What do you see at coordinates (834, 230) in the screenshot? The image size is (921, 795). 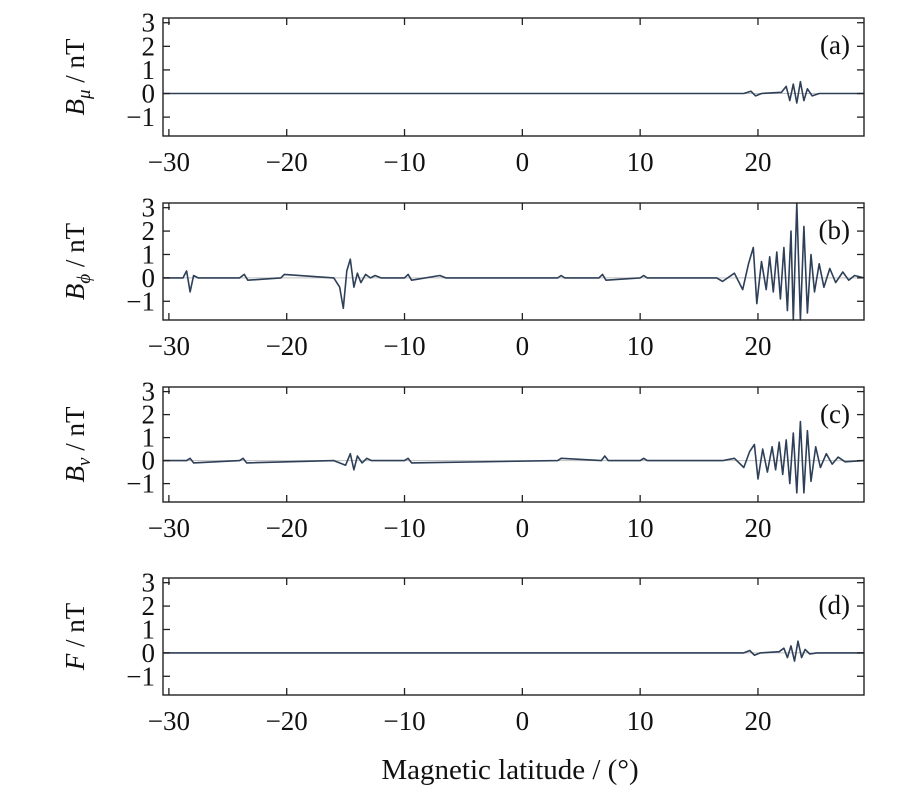 I see `panel-tag: (b)` at bounding box center [834, 230].